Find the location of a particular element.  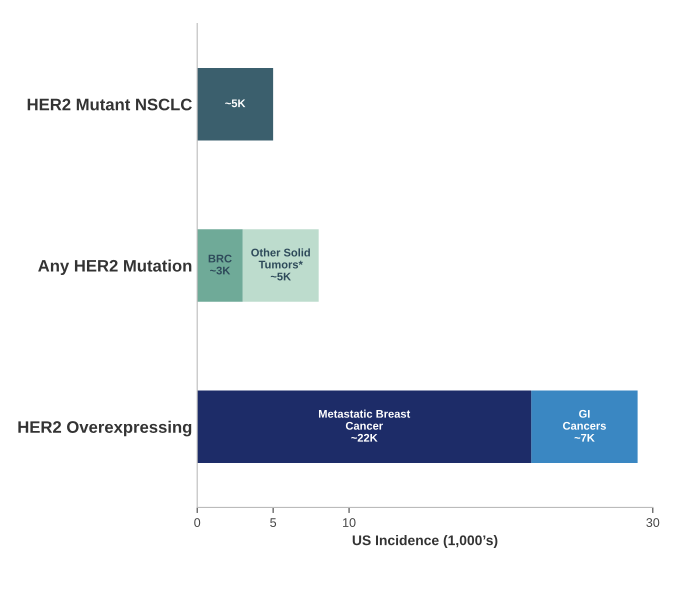

data-label: Metastatic Breast Cancer ~22K is located at coordinates (364, 426).